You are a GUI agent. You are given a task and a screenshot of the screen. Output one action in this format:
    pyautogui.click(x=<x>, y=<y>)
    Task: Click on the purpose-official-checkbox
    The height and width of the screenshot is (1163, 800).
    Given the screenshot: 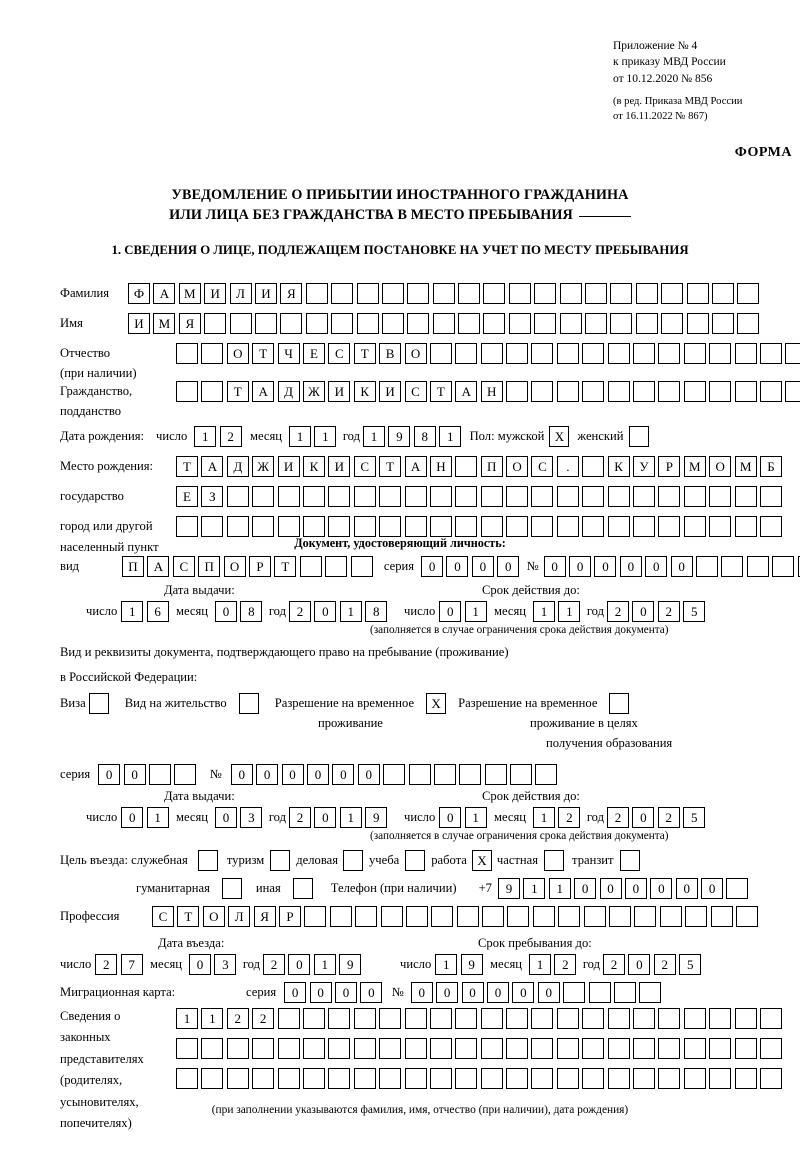 What is the action you would take?
    pyautogui.click(x=207, y=860)
    